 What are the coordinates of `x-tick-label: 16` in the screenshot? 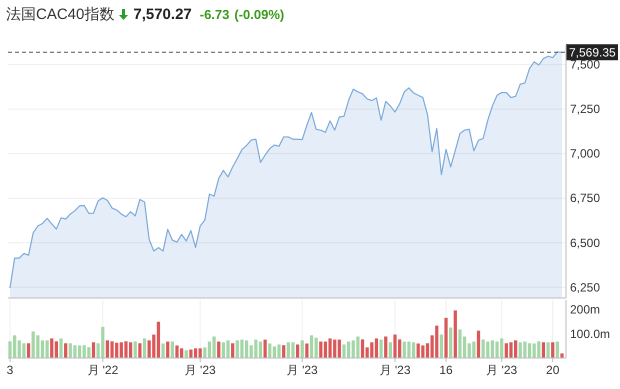 It's located at (446, 370).